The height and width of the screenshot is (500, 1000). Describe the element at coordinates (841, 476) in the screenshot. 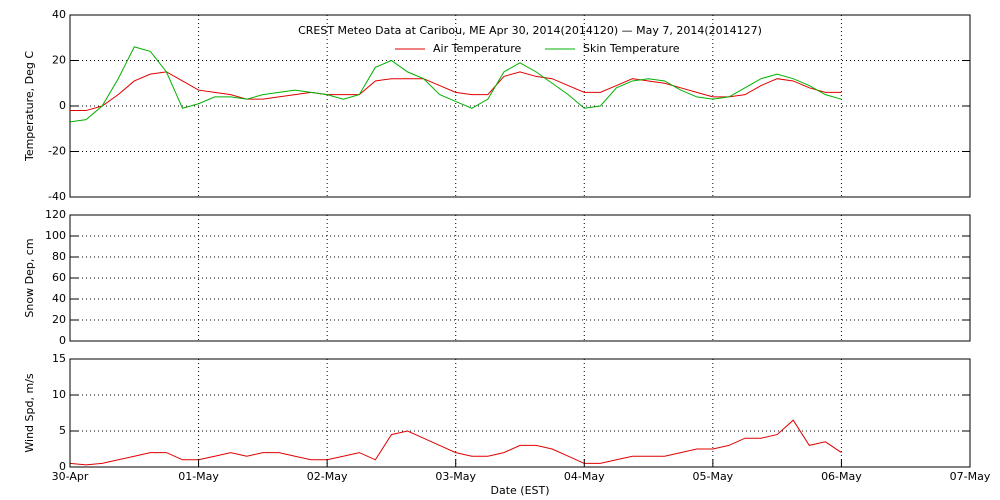

I see `x-tick-label: 06-May` at that location.